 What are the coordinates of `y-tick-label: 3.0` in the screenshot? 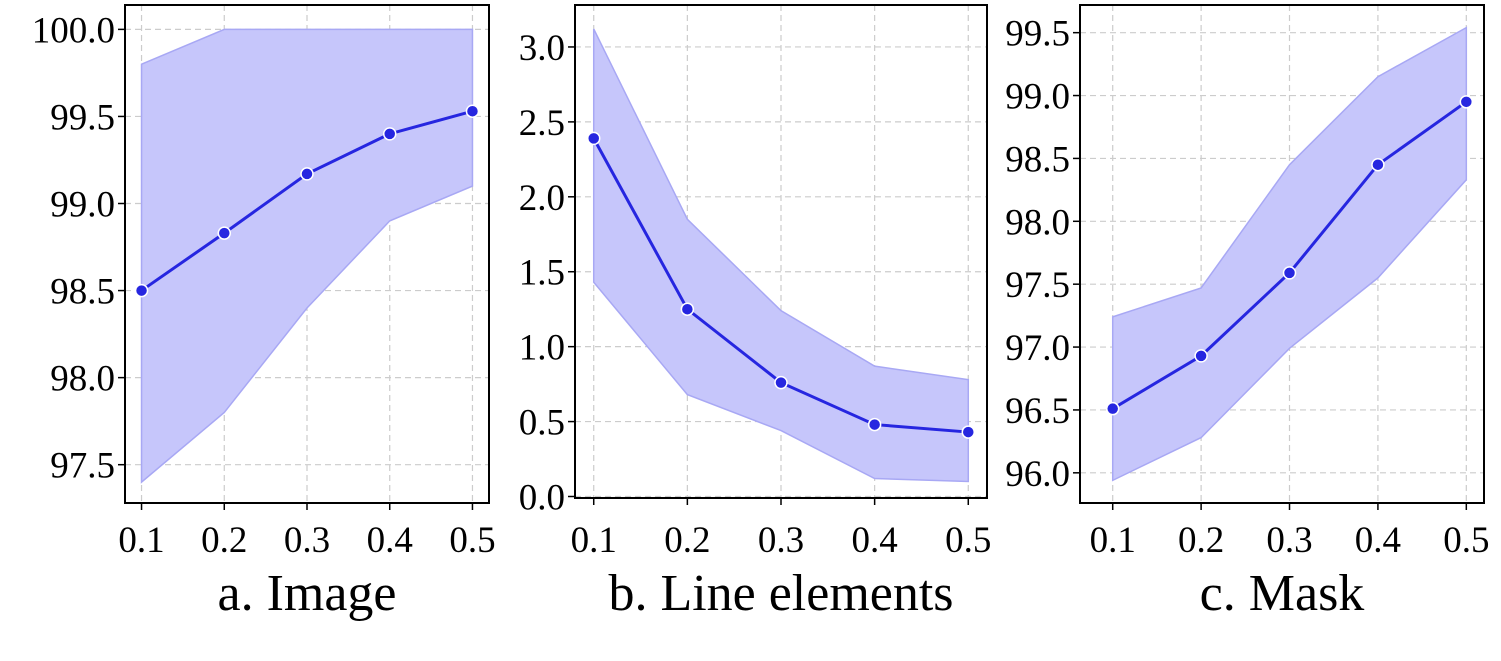 It's located at (542, 48).